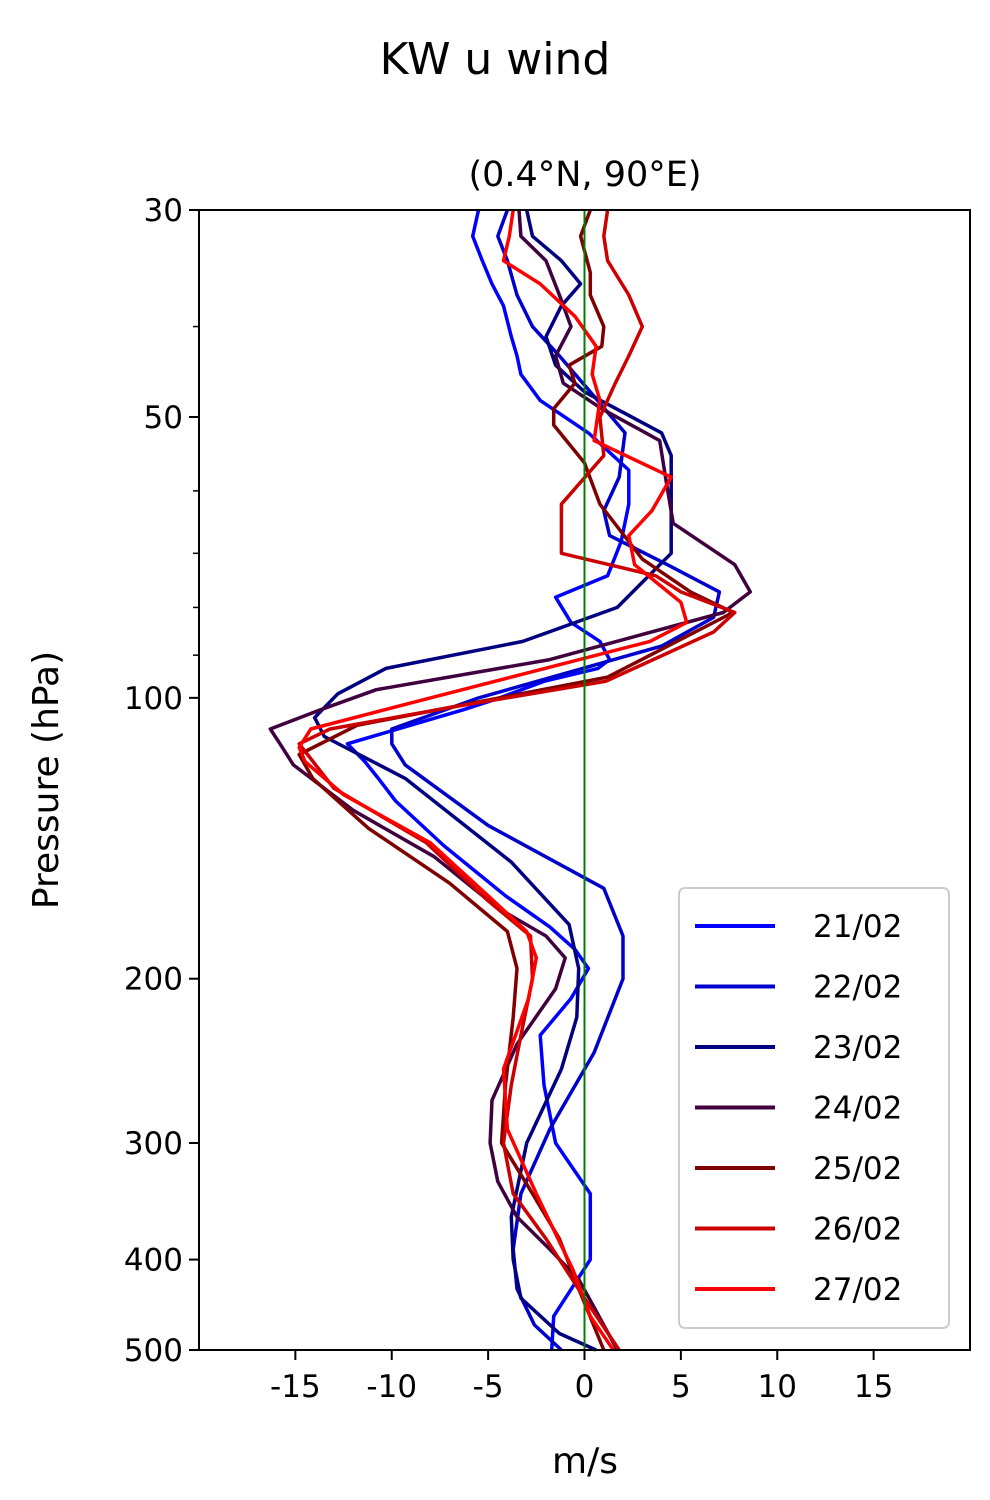  Describe the element at coordinates (857, 1048) in the screenshot. I see `legend-label: 23/02` at that location.